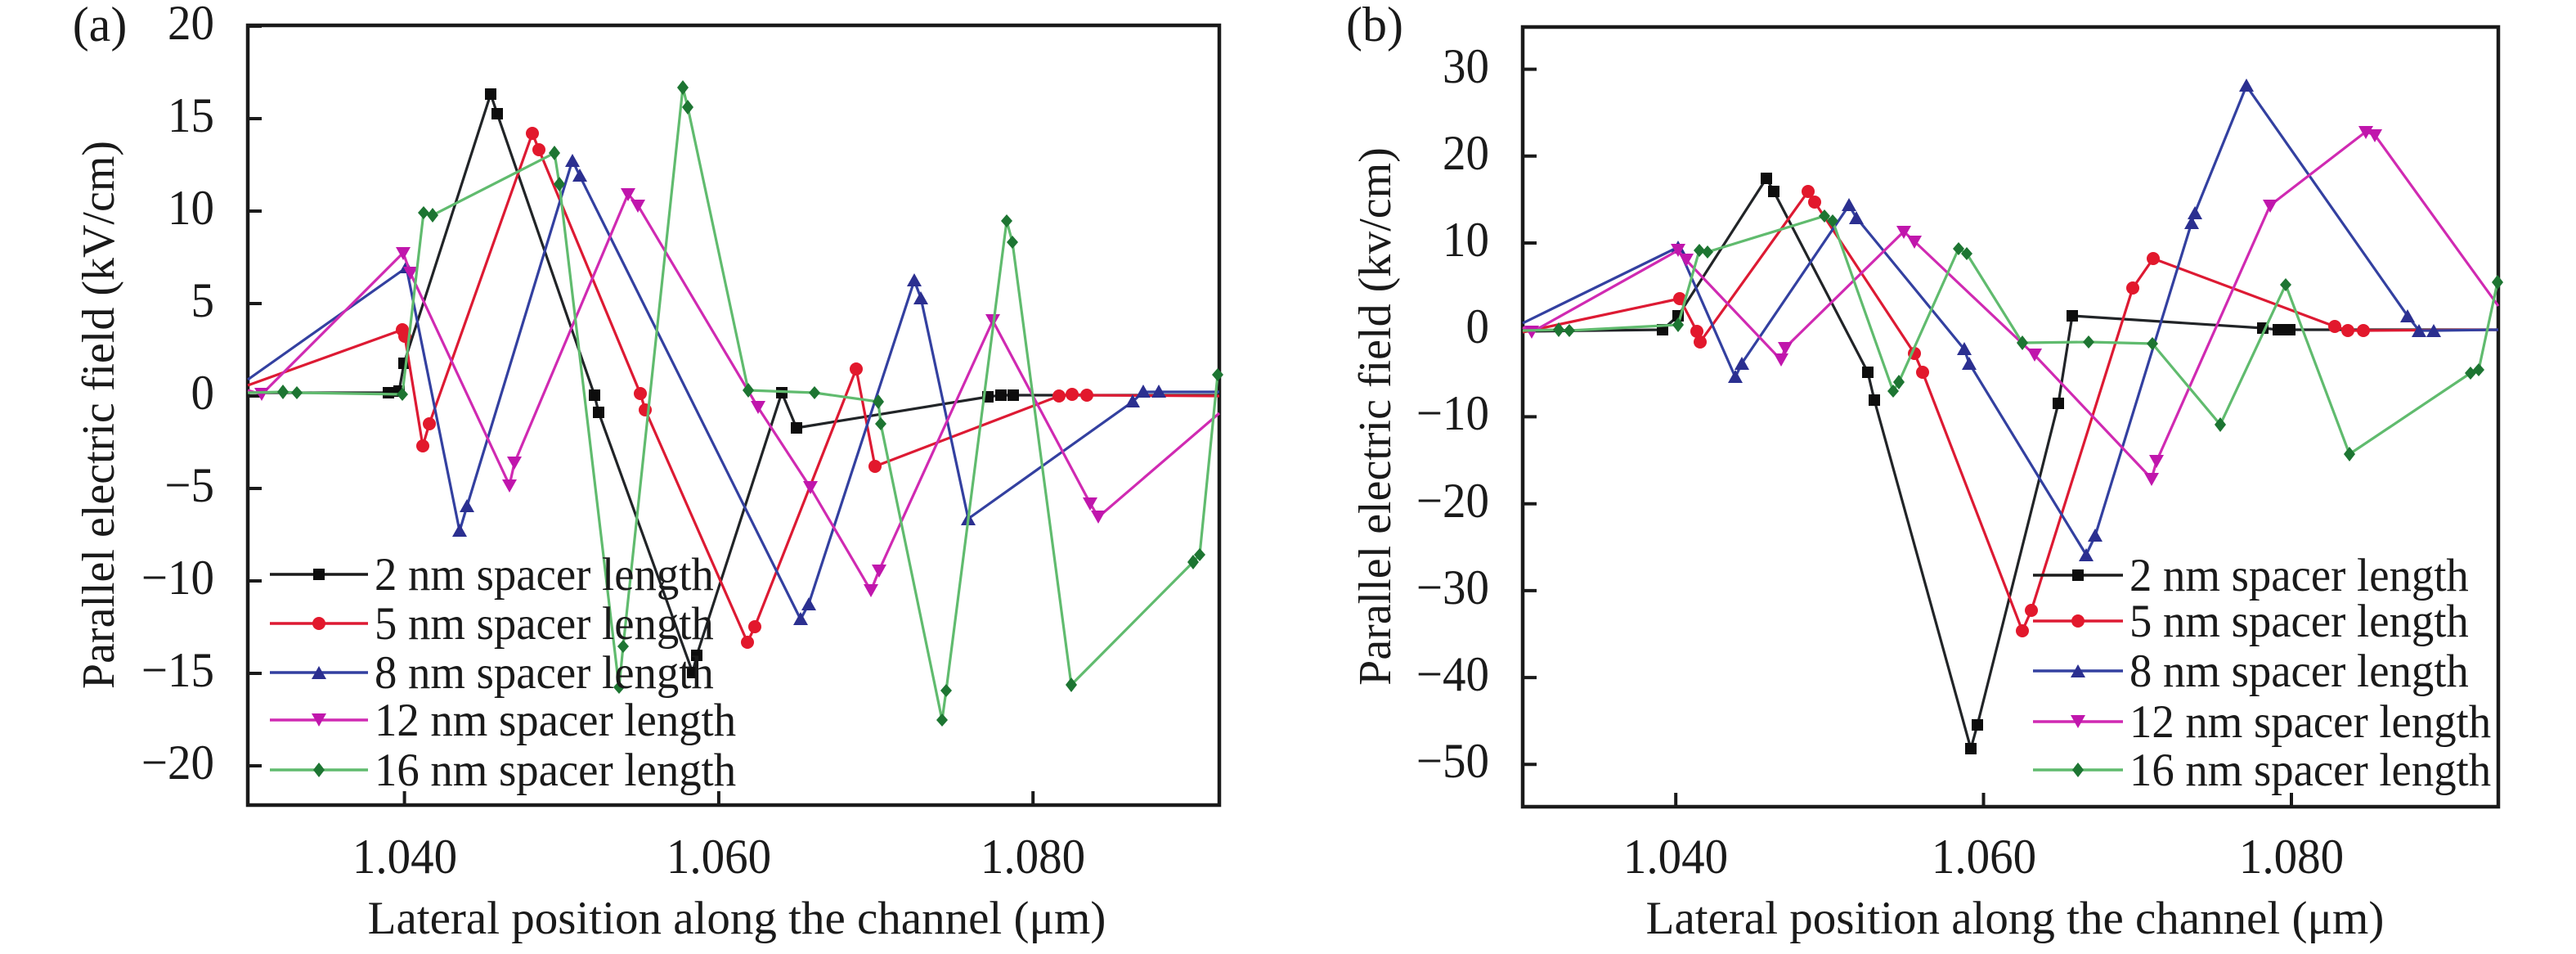 Image resolution: width=2576 pixels, height=954 pixels. I want to click on svg-text: −30, so click(1452, 588).